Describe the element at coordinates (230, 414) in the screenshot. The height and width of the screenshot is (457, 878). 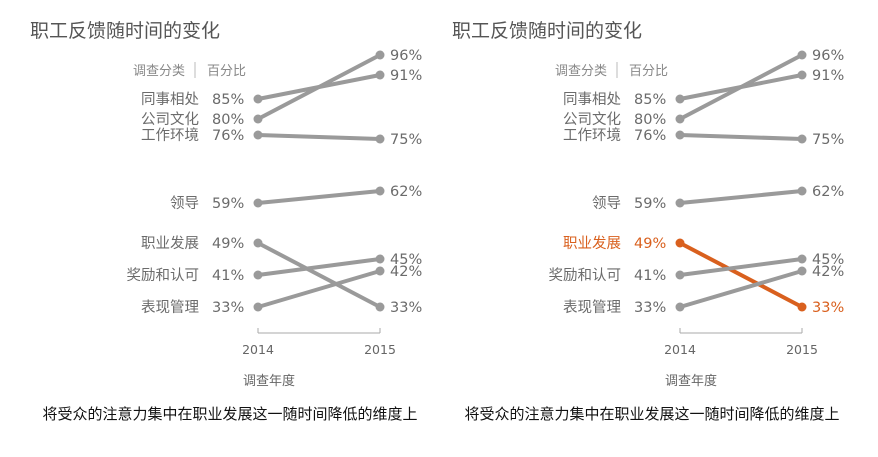
I see `caption-left: 将受众的注意力集中在职业发展这一随时间降低的维度上` at that location.